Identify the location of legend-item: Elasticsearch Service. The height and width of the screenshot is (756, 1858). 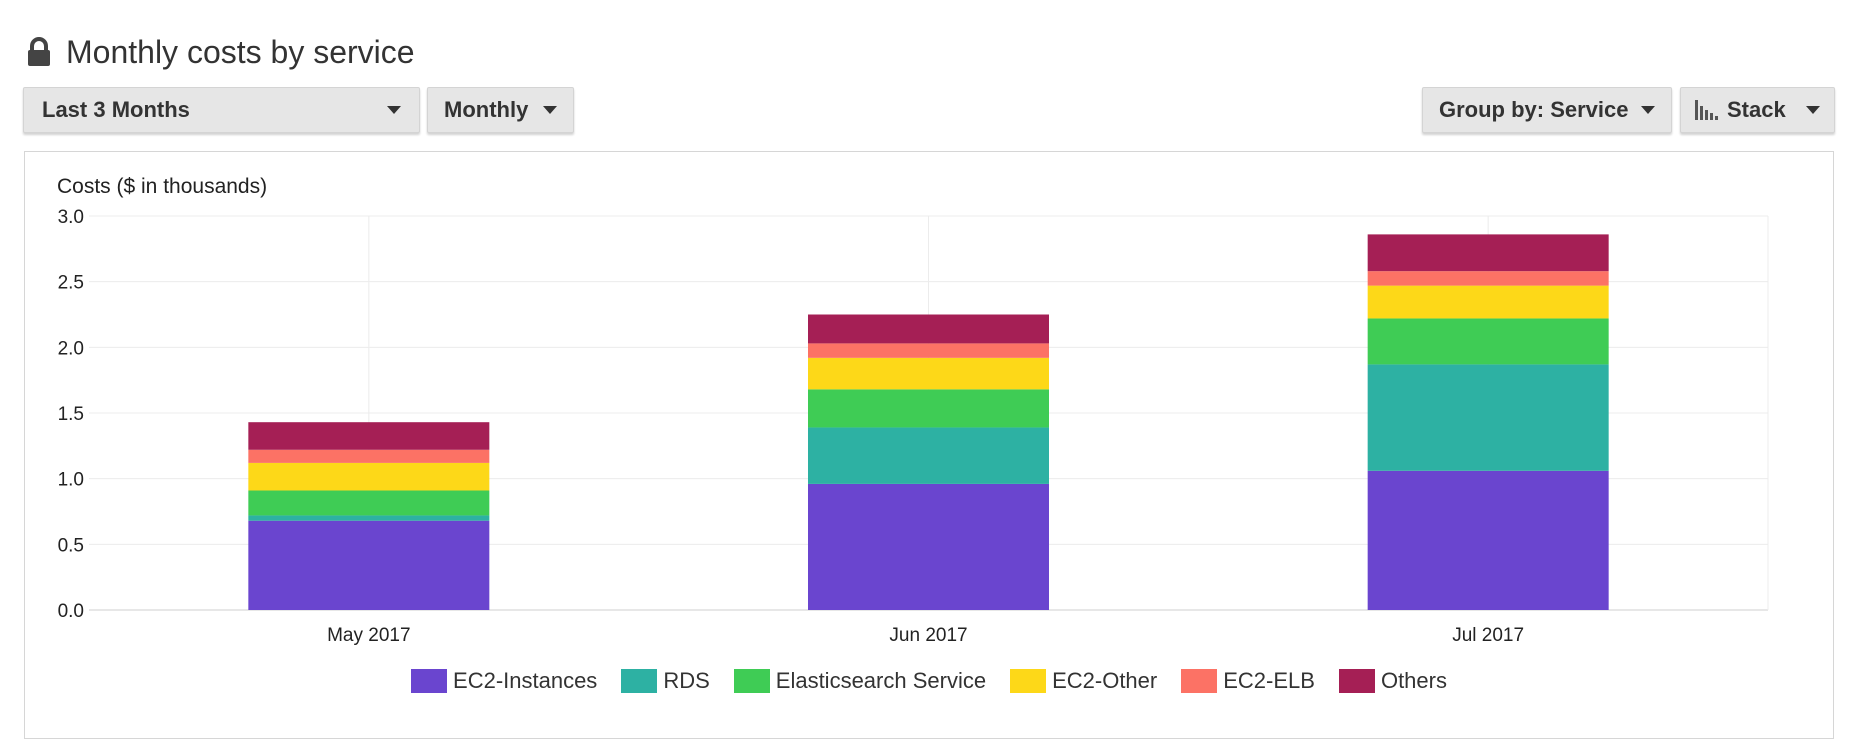
(860, 681).